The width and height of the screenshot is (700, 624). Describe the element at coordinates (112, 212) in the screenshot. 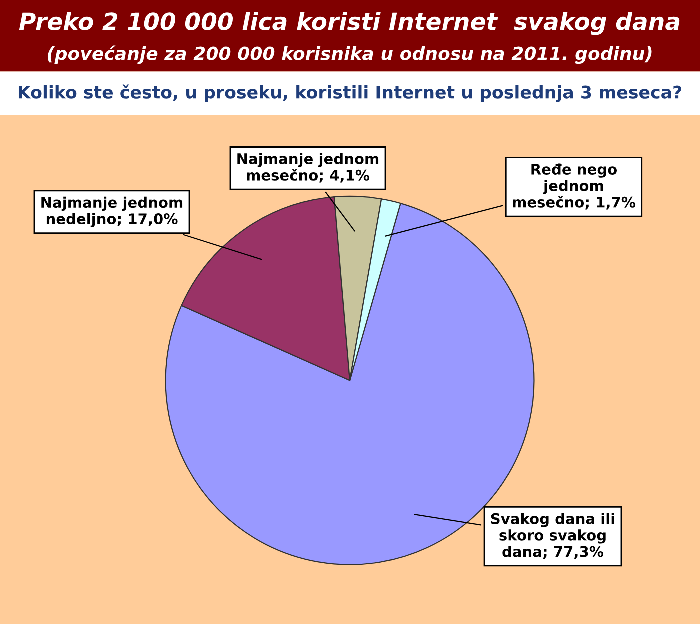

I see `slice-label: Najmanje jednom nedeljno; 17,0%` at that location.